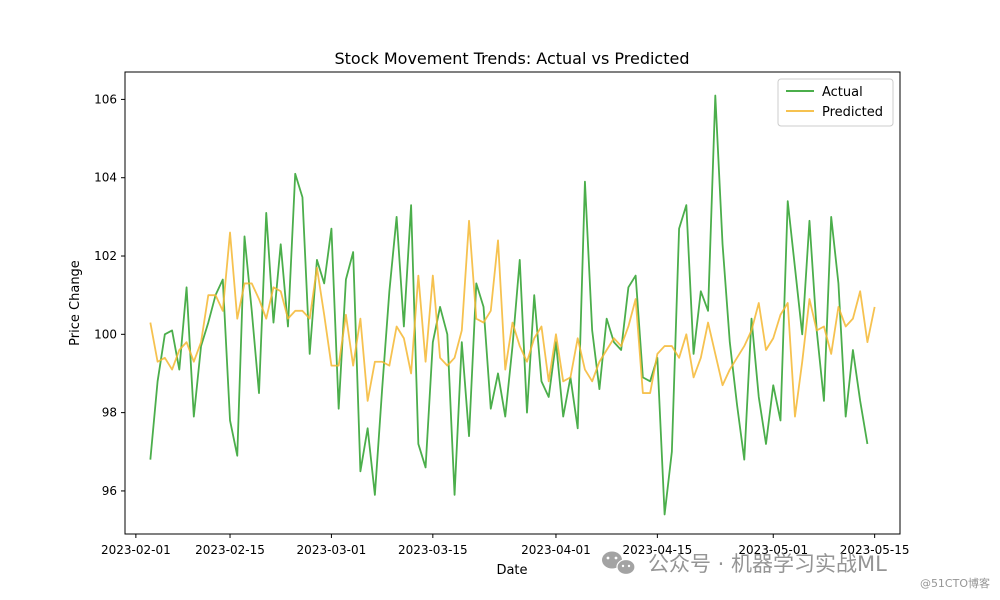 This screenshot has width=1000, height=600. Describe the element at coordinates (835, 102) in the screenshot. I see `legend: Actual Predicted` at that location.